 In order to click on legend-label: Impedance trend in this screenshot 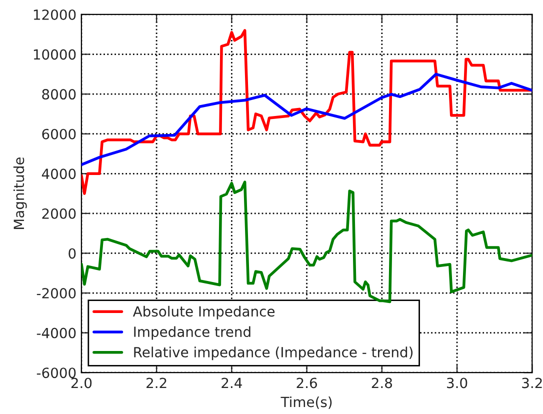, I will do `click(192, 333)`.